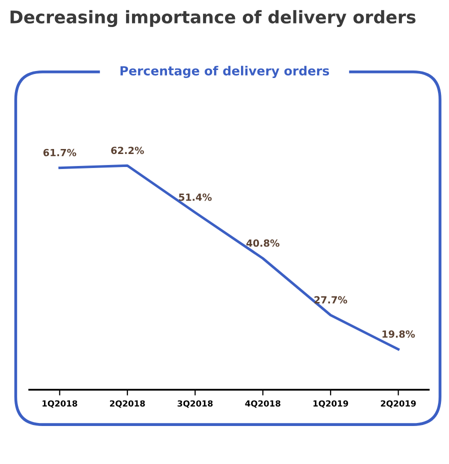  Describe the element at coordinates (195, 197) in the screenshot. I see `data-label: 51.4%` at that location.